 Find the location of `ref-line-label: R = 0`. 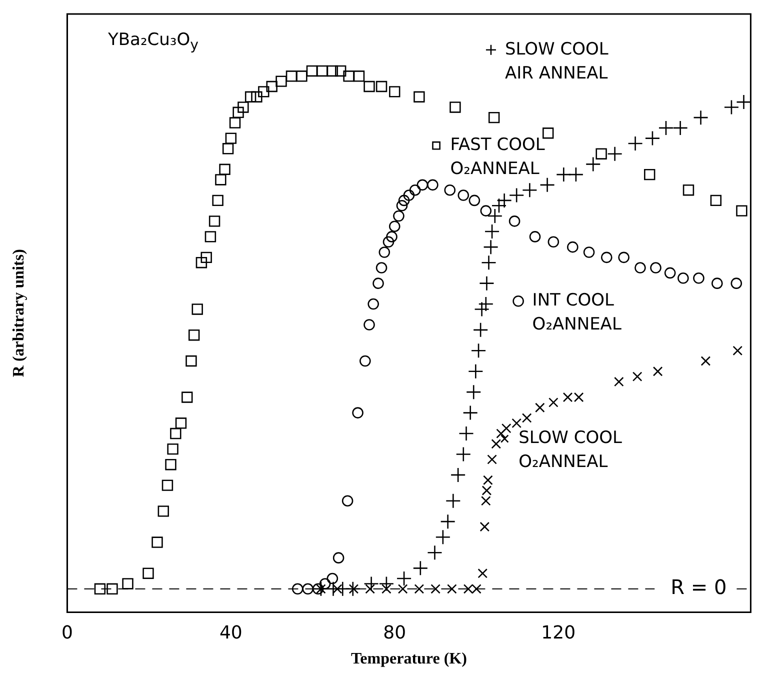

ref-line-label: R = 0 is located at coordinates (698, 587).